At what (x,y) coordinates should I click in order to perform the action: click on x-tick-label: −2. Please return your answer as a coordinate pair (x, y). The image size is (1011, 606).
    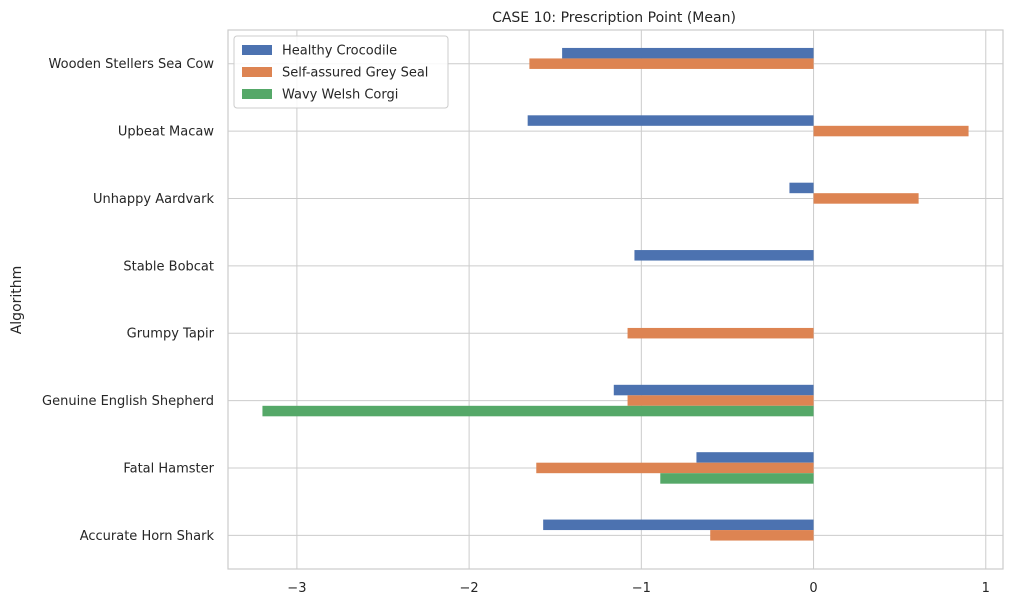
    Looking at the image, I should click on (469, 588).